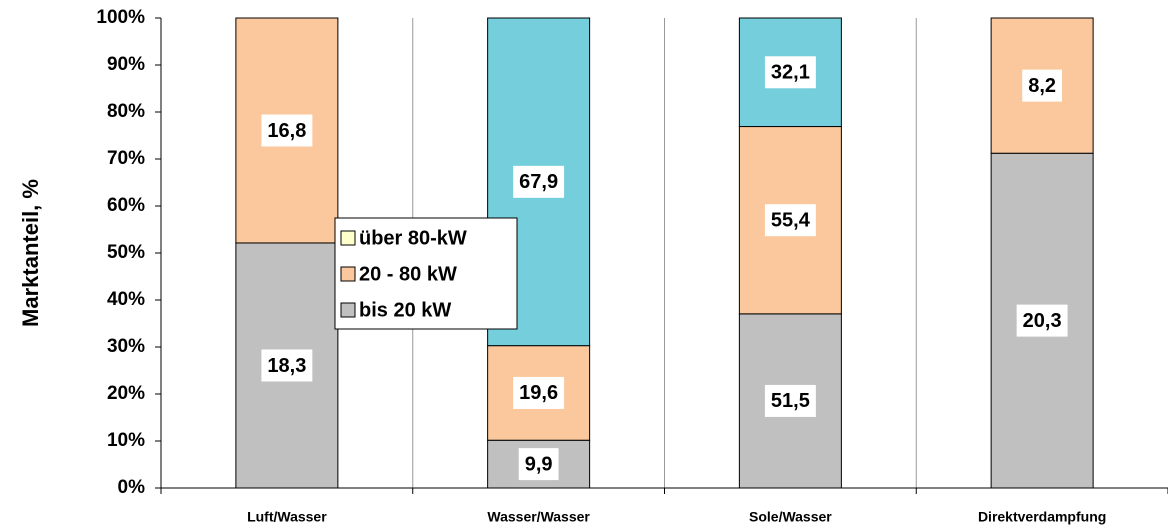  Describe the element at coordinates (120, 17) in the screenshot. I see `y-tick-label: 100%` at that location.